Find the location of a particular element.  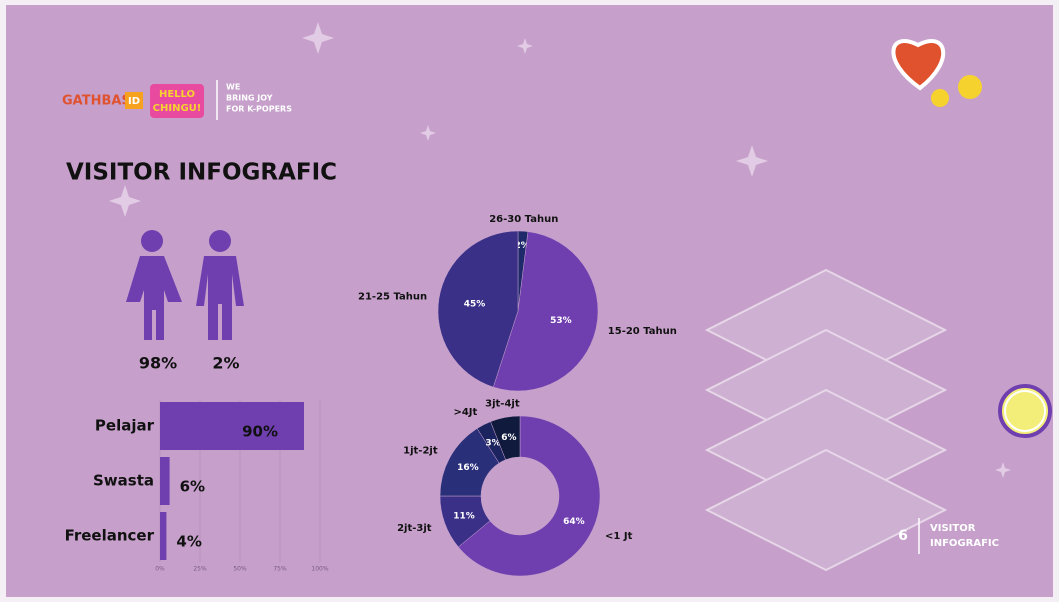

category-label: 21-25 Tahun is located at coordinates (392, 297).